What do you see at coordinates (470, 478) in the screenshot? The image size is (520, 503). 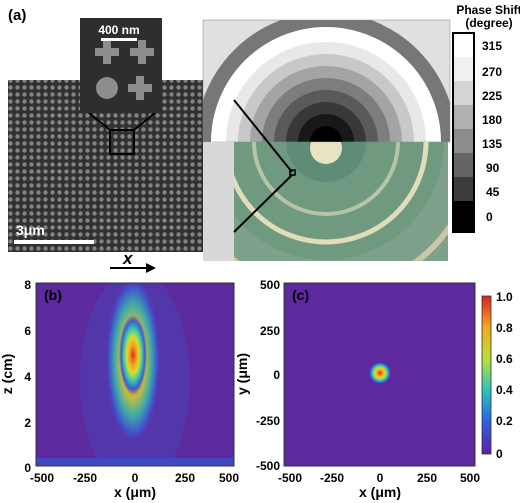 I see `c-xtick-500: 500` at bounding box center [470, 478].